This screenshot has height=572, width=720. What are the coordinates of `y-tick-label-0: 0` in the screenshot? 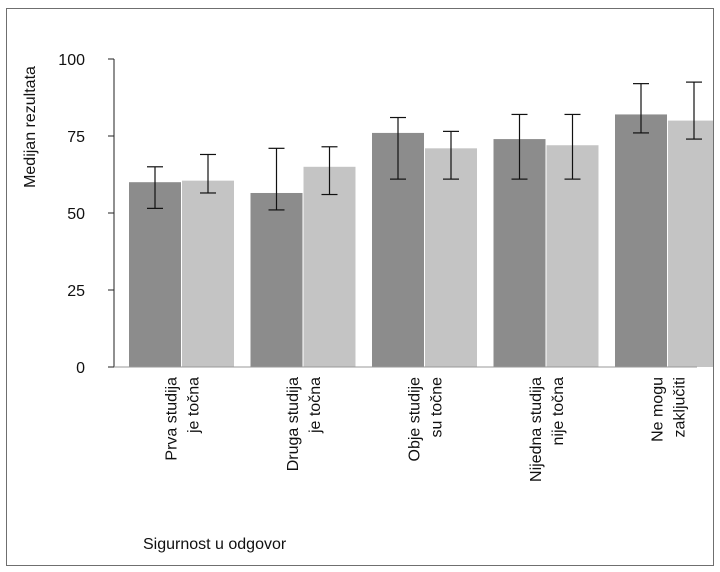 It's located at (80, 368).